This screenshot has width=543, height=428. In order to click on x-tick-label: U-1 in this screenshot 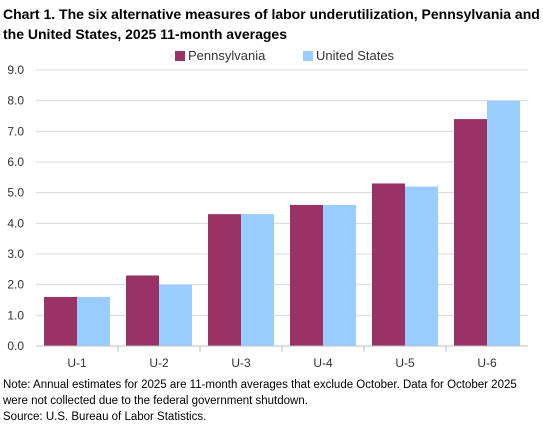, I will do `click(77, 363)`.